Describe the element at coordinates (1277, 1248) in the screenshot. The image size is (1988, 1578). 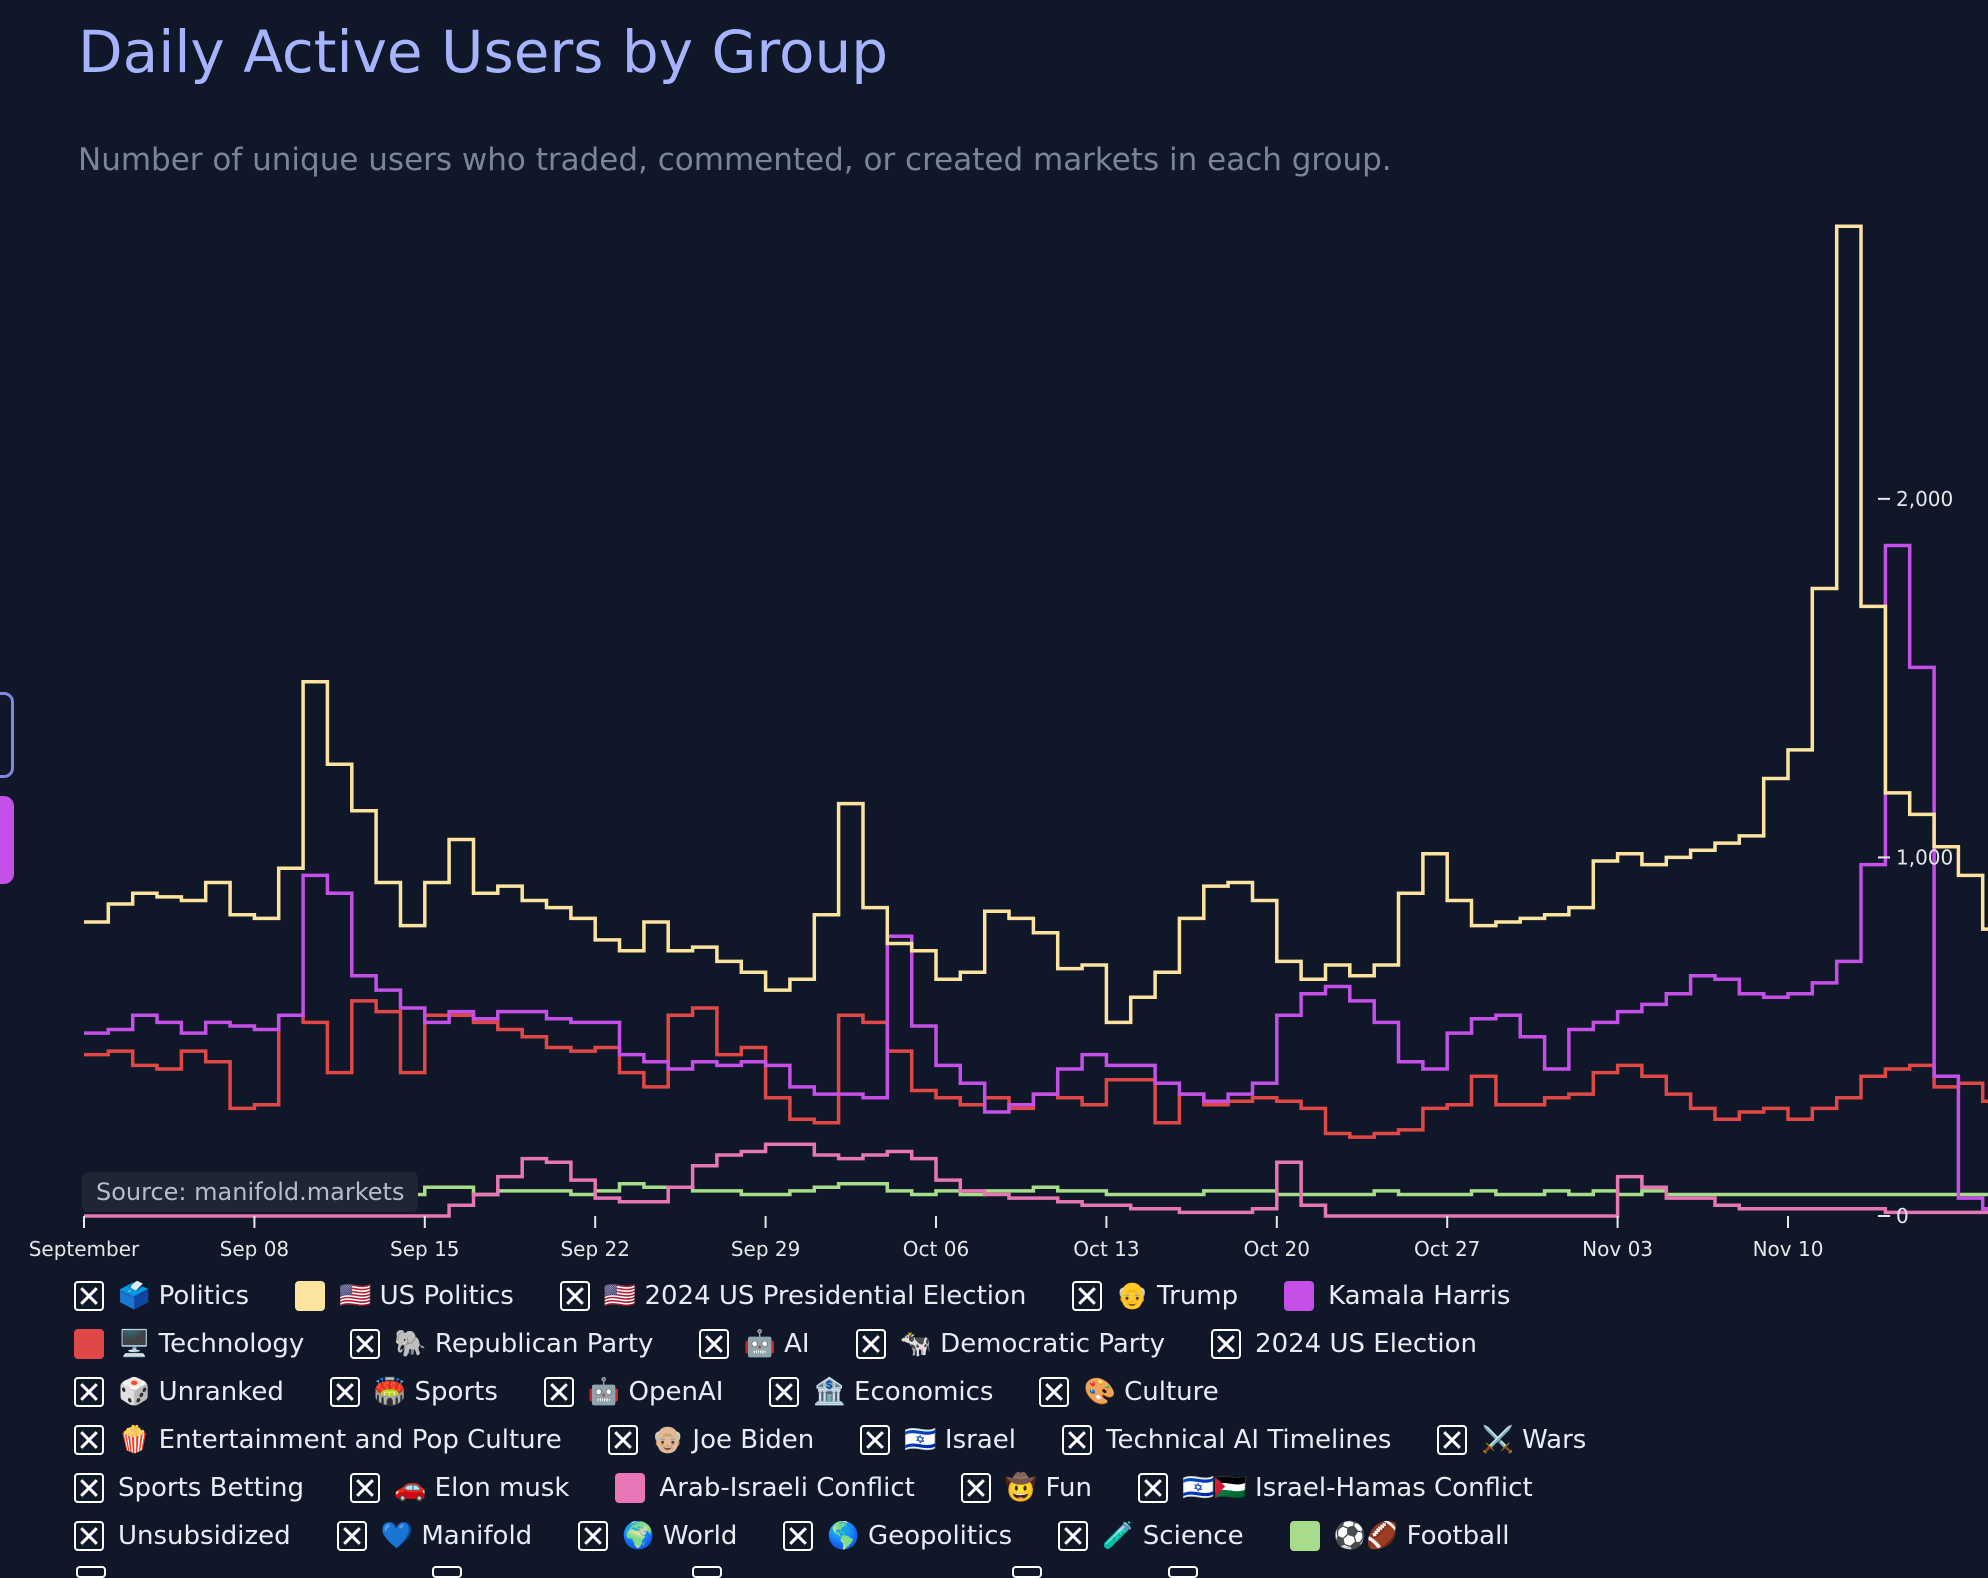
I see `x-tick-label: Oct 20` at that location.